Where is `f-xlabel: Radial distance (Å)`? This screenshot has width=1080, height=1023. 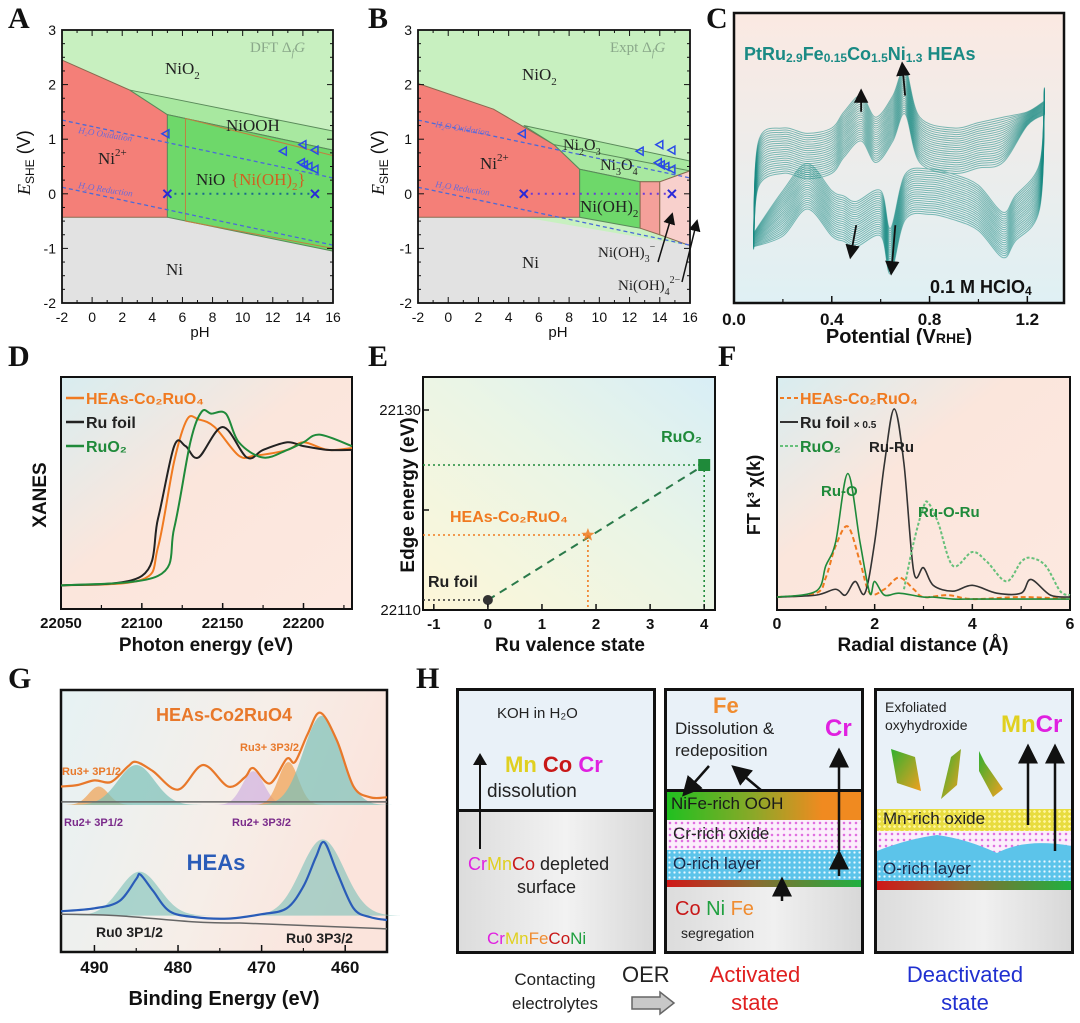 f-xlabel: Radial distance (Å) is located at coordinates (922, 645).